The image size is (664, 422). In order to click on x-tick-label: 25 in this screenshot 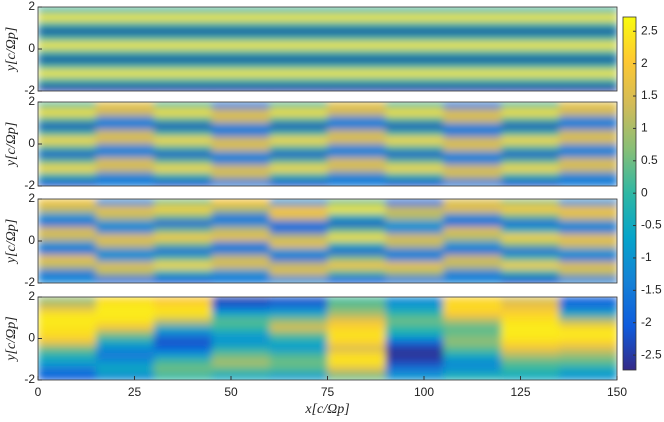, I will do `click(135, 392)`.